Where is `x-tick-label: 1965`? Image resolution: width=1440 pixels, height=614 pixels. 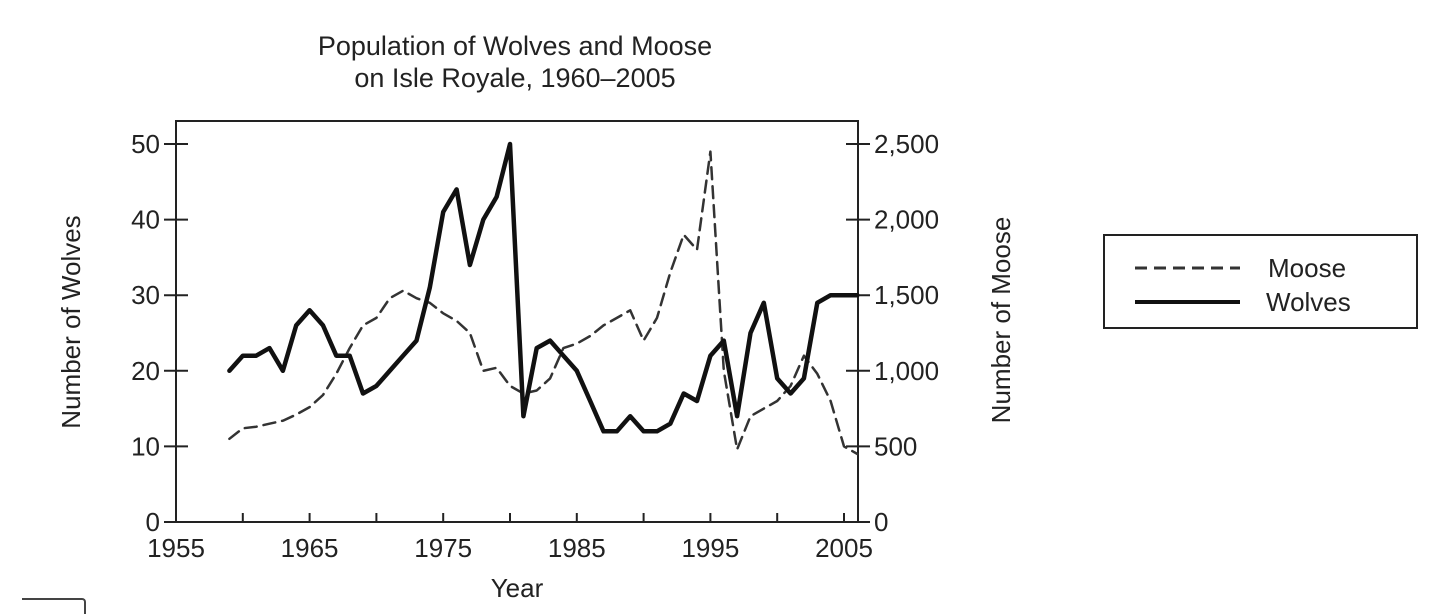 x-tick-label: 1965 is located at coordinates (310, 548).